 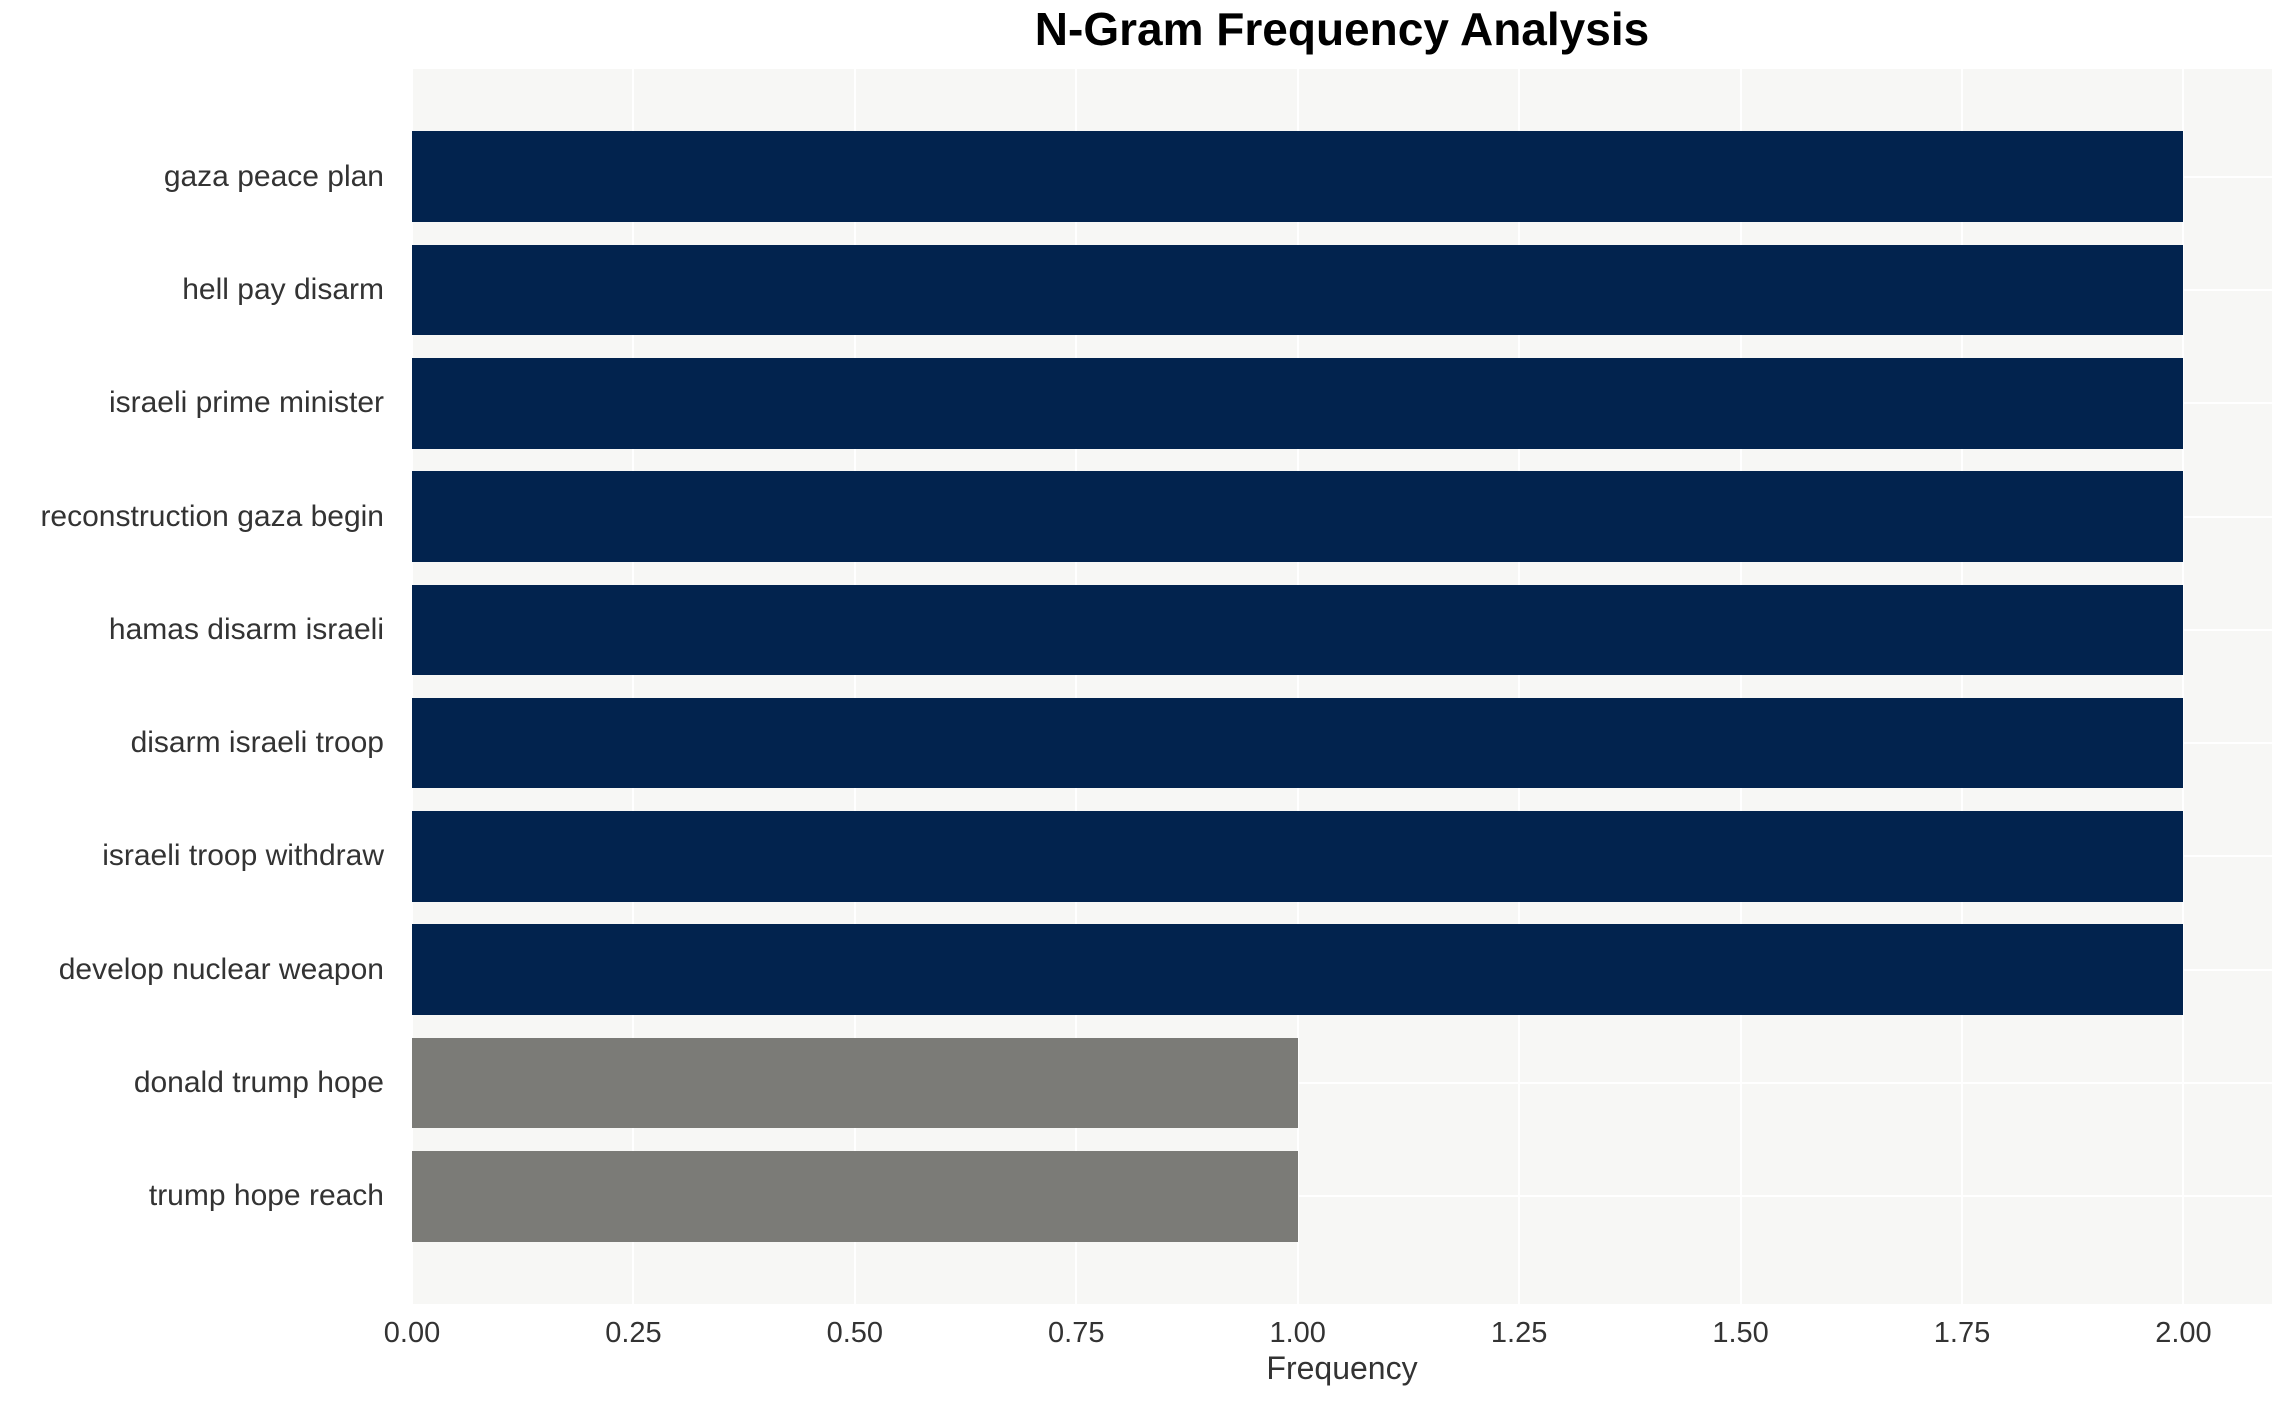 What do you see at coordinates (212, 516) in the screenshot?
I see `y-tick-label: reconstruction gaza begin` at bounding box center [212, 516].